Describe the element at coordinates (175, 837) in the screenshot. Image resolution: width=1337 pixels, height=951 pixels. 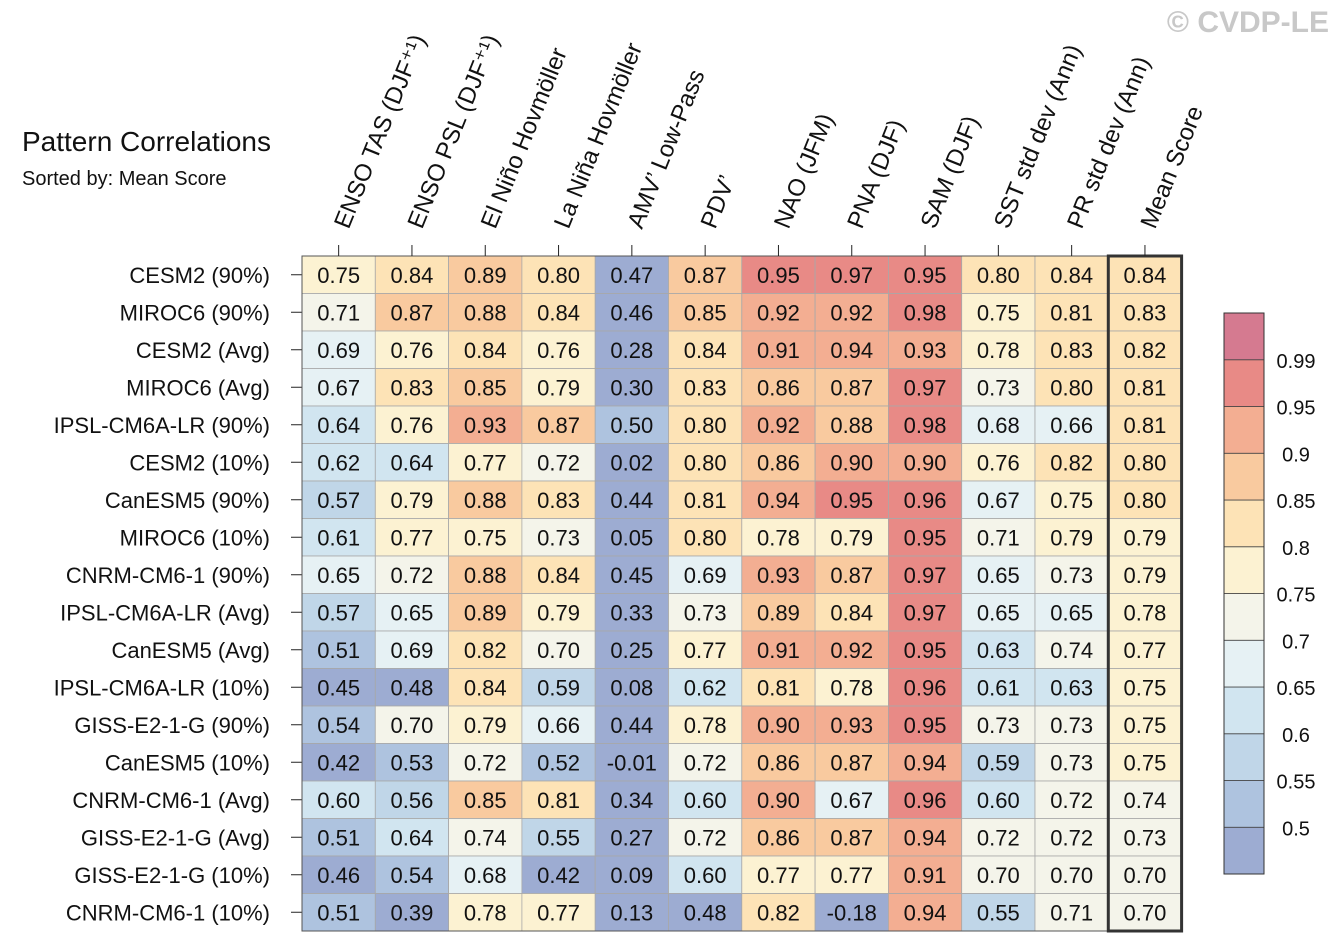
I see `row-label: GISS-E2-1-G (Avg)` at that location.